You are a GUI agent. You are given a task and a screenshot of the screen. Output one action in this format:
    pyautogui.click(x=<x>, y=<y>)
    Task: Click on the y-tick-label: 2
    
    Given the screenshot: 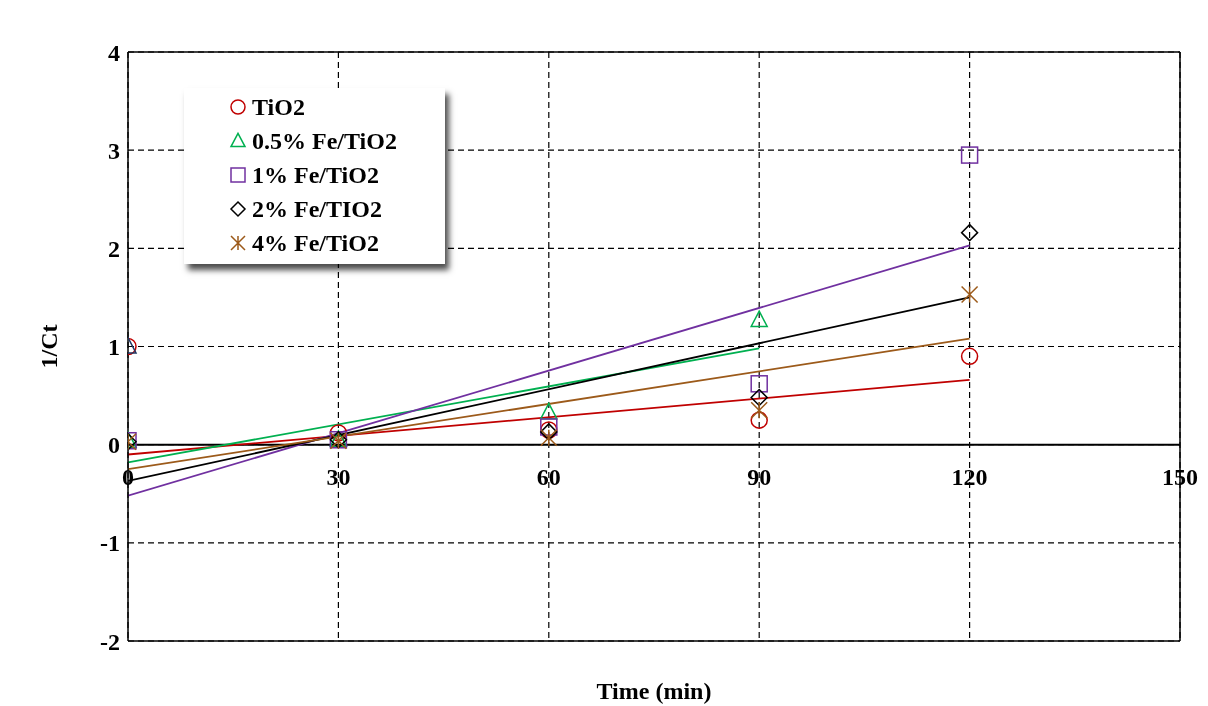 What is the action you would take?
    pyautogui.click(x=114, y=248)
    